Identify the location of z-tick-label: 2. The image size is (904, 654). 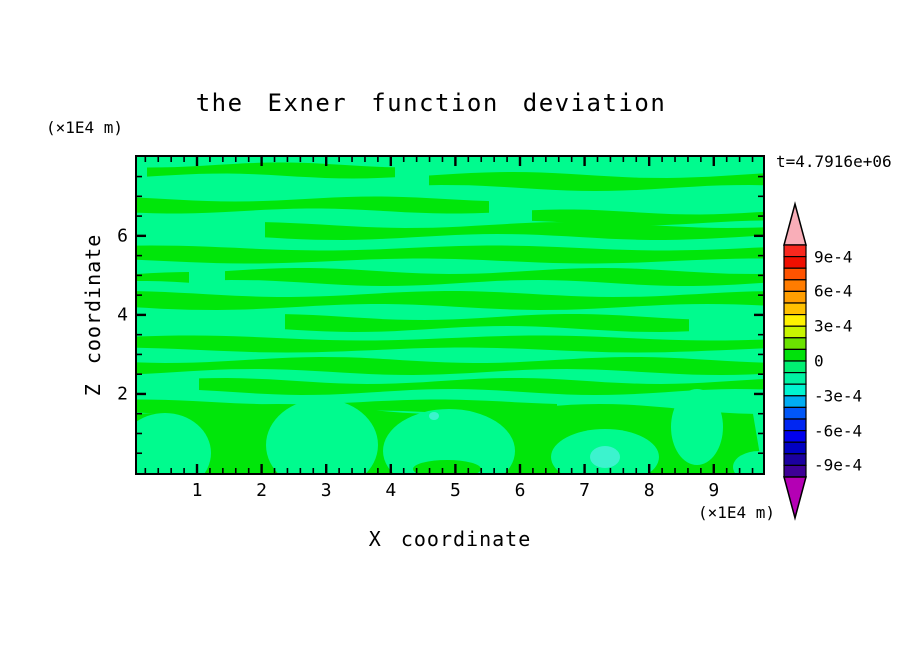
(122, 394).